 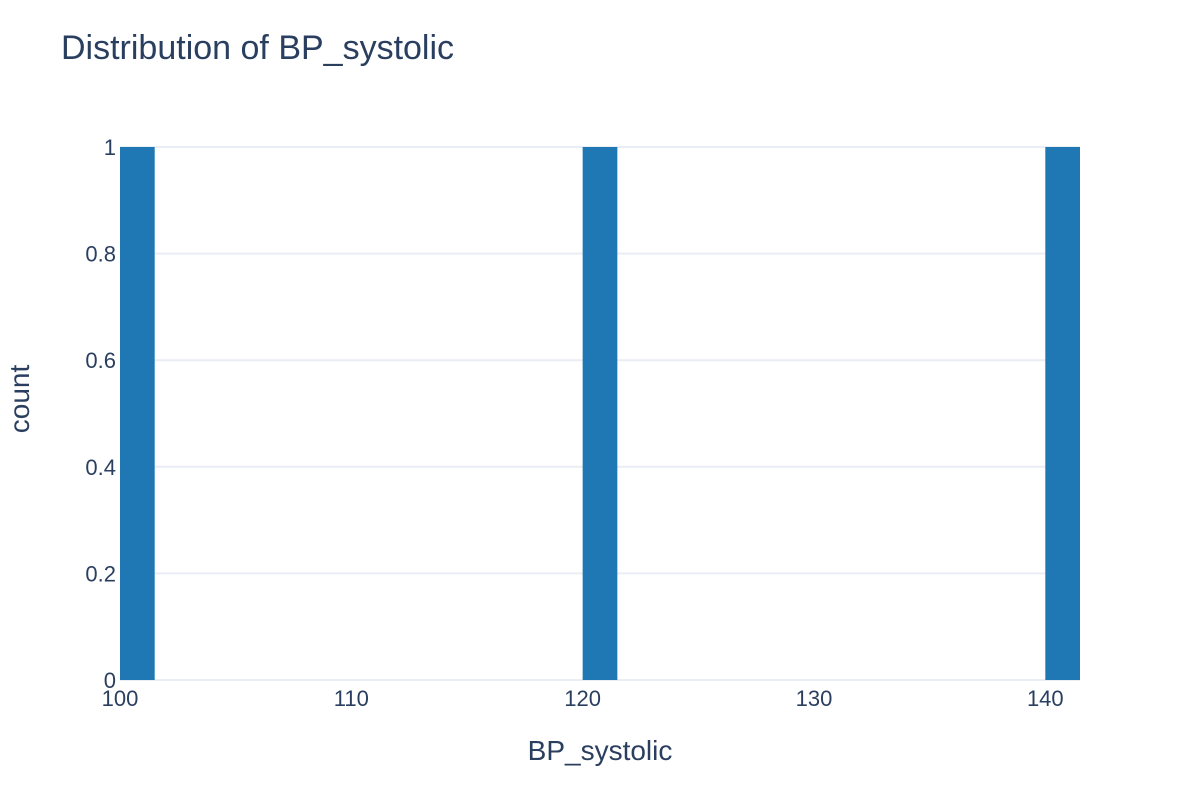 I want to click on x-tick-label: 140, so click(x=1045, y=698).